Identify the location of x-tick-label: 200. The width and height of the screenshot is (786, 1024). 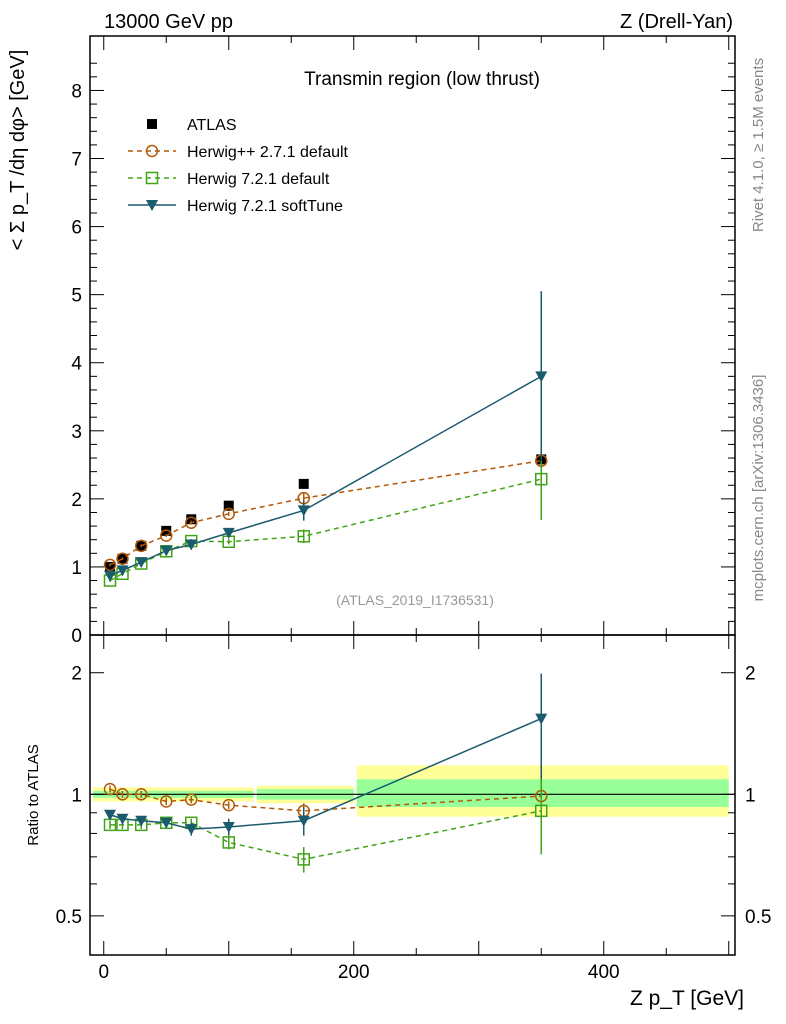
(354, 972).